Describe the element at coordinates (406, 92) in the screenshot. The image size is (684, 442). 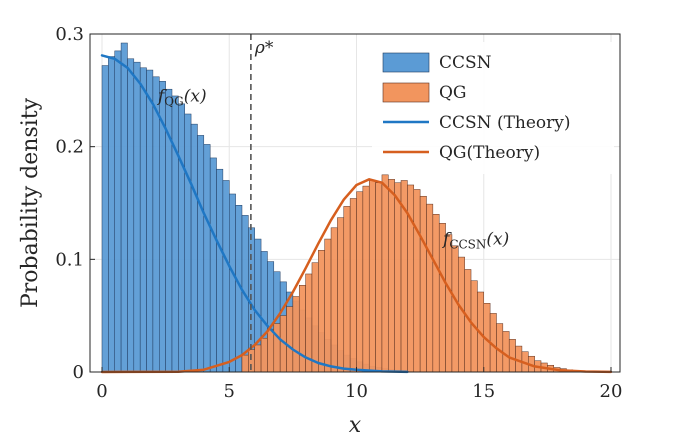
I see `legend-swatch-qg` at that location.